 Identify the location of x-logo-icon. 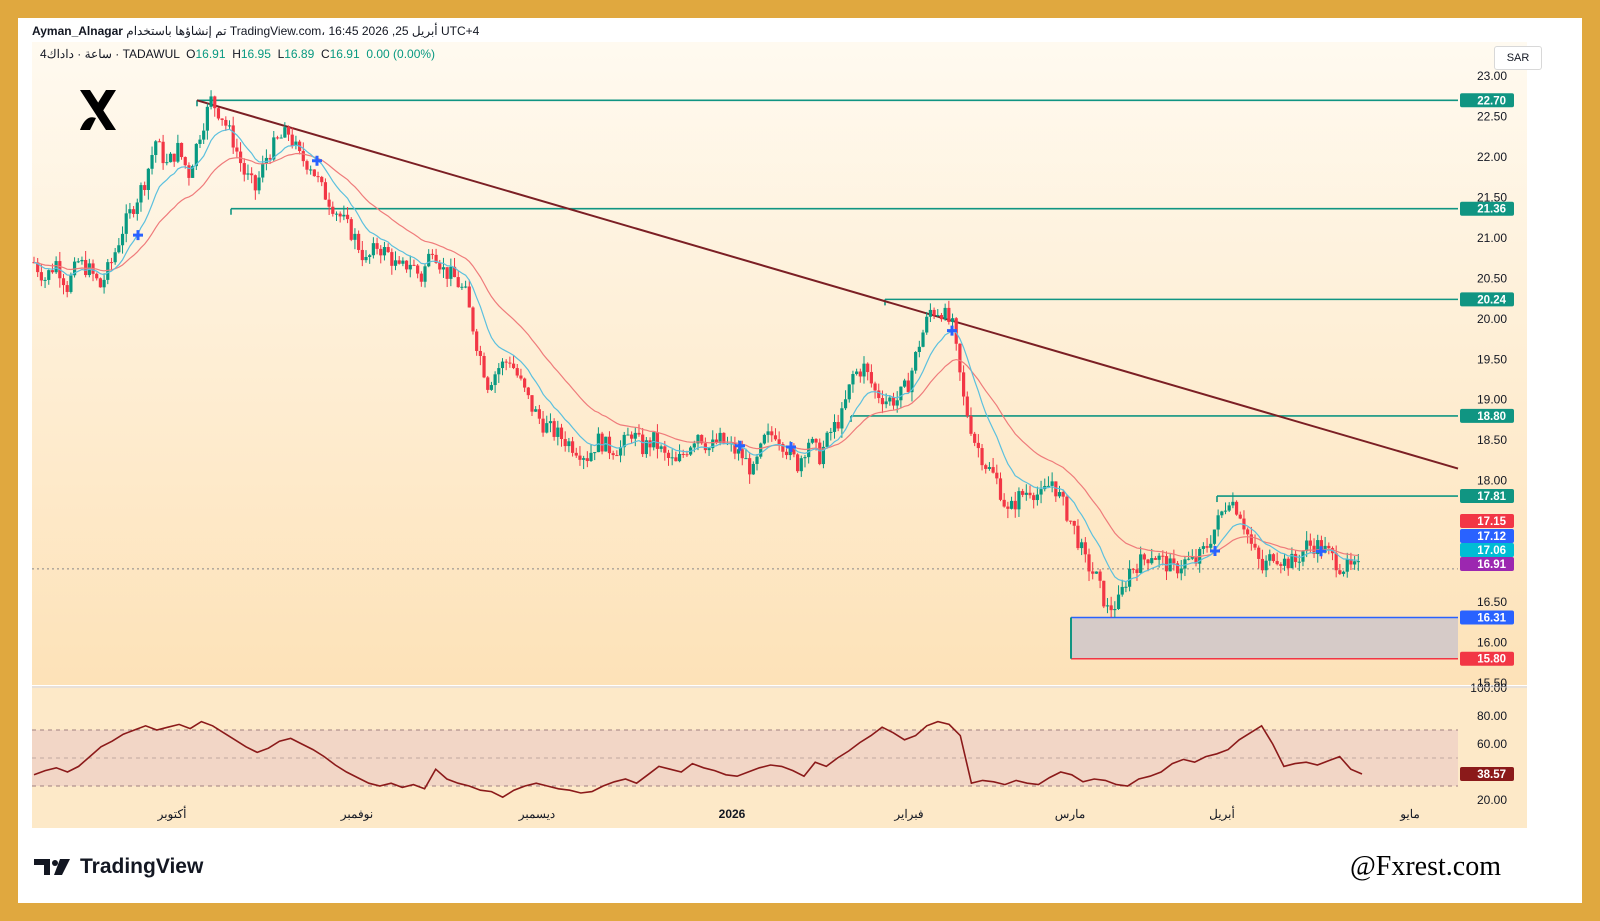
(98, 110).